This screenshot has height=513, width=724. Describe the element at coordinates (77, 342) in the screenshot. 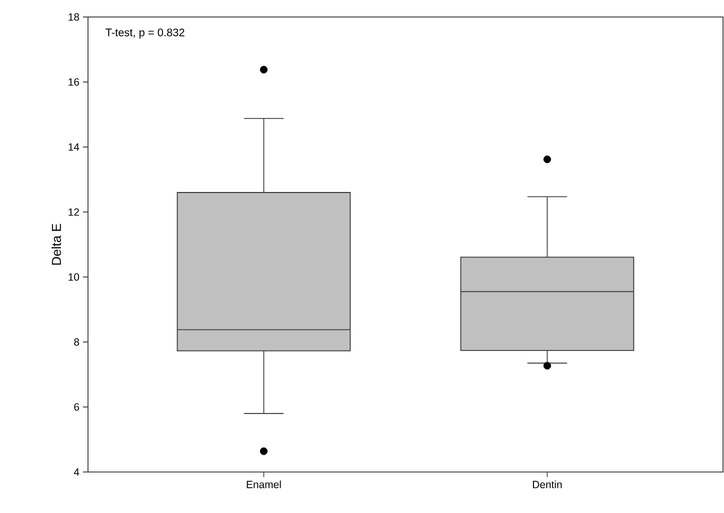

I see `y-tick-label: 8` at that location.